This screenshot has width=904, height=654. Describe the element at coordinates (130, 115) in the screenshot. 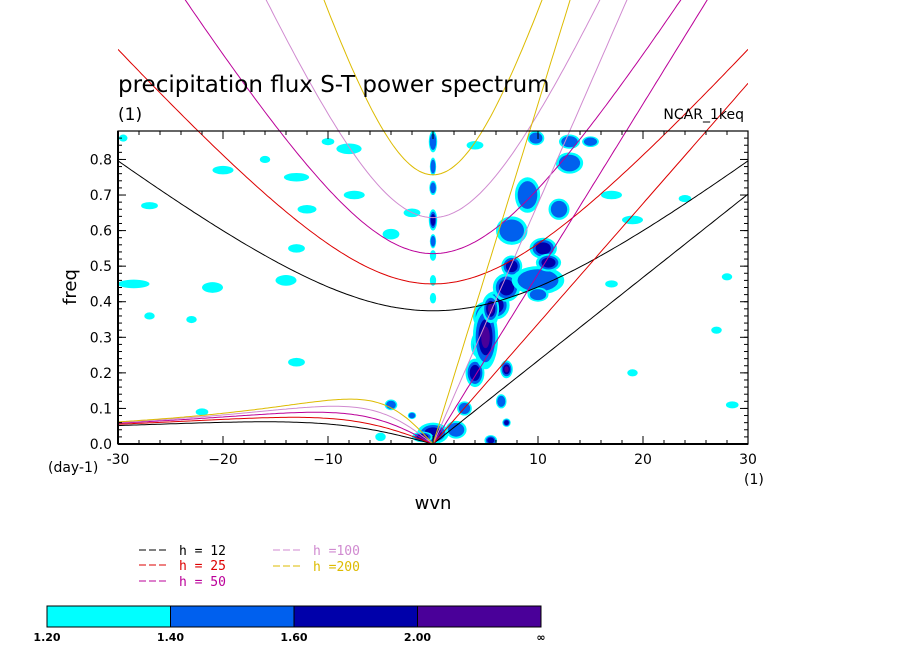

I see `chart-subtitle-left: (1)` at that location.